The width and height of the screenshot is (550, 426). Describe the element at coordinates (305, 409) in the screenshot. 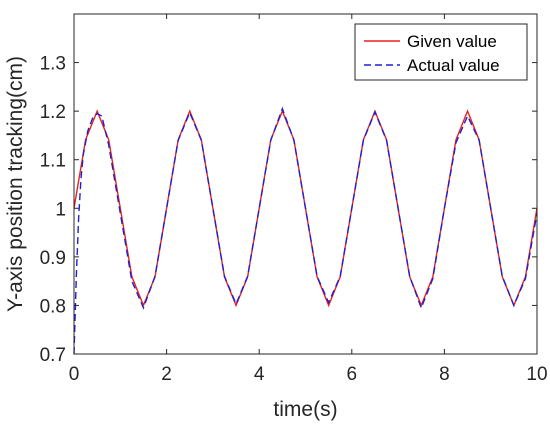

I see `x-axis-label: time(s)` at that location.